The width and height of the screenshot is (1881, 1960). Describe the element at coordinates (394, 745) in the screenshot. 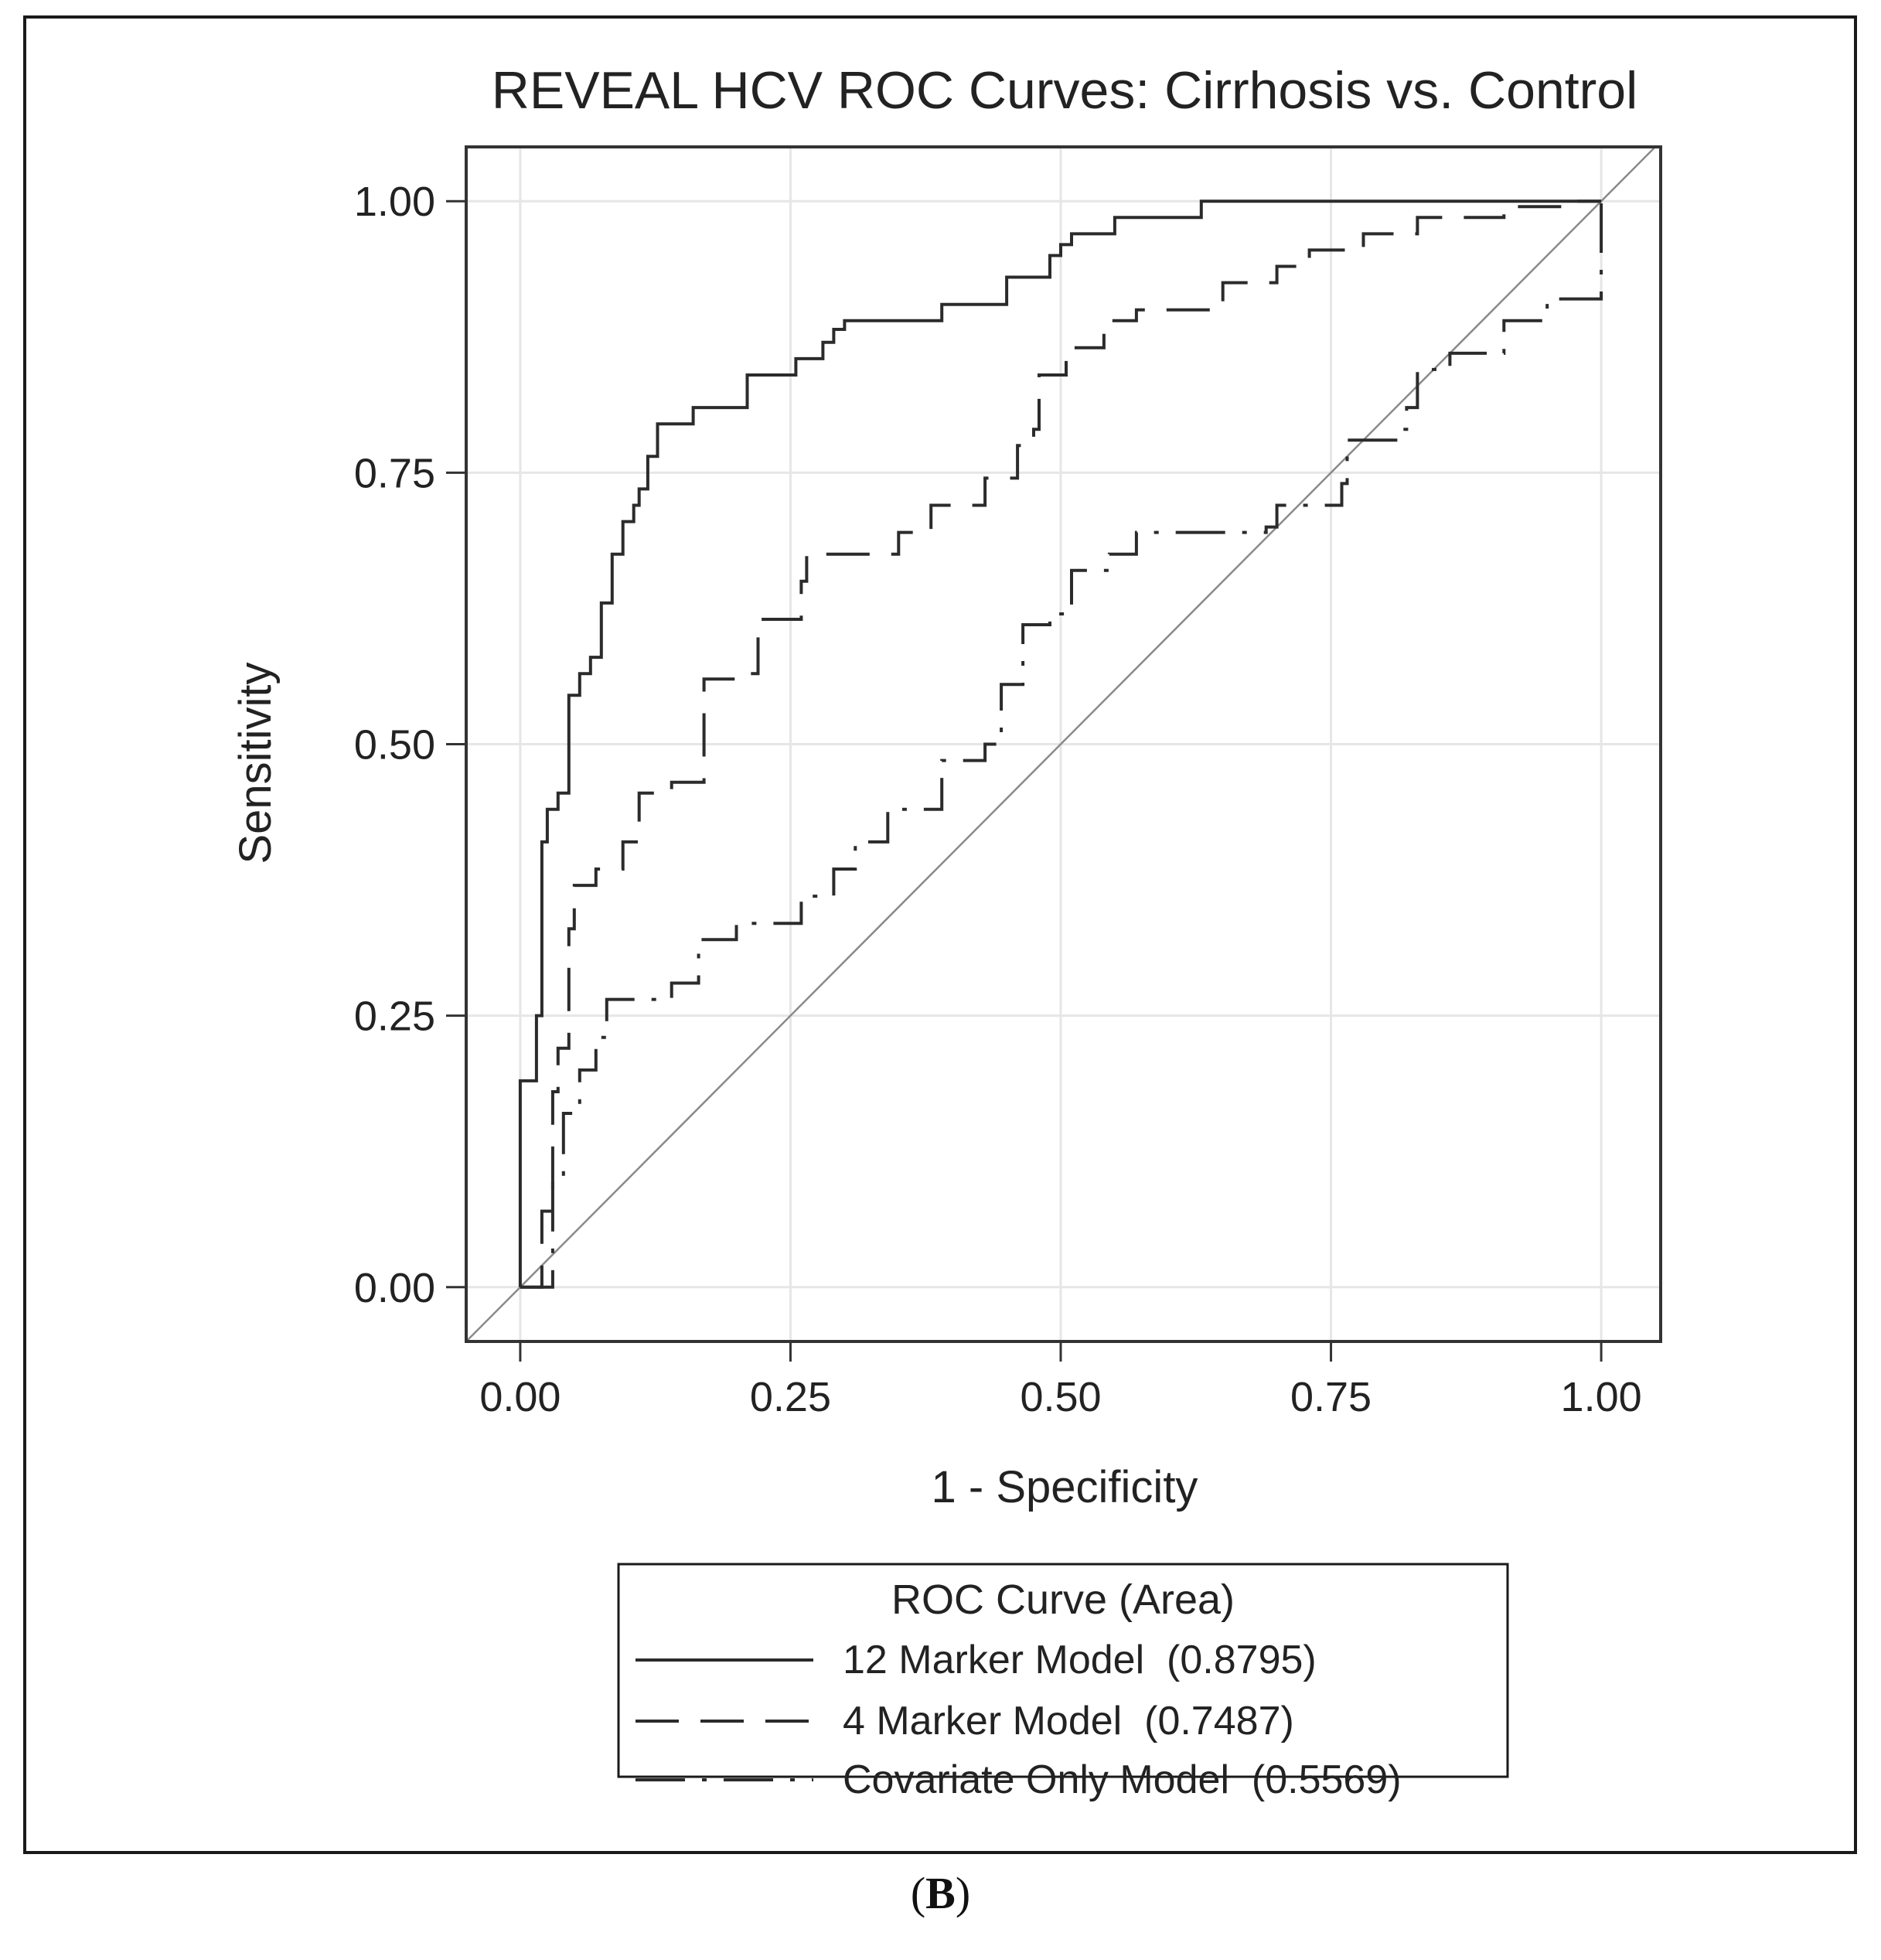

I see `y-tick-label-2: 0.50` at that location.